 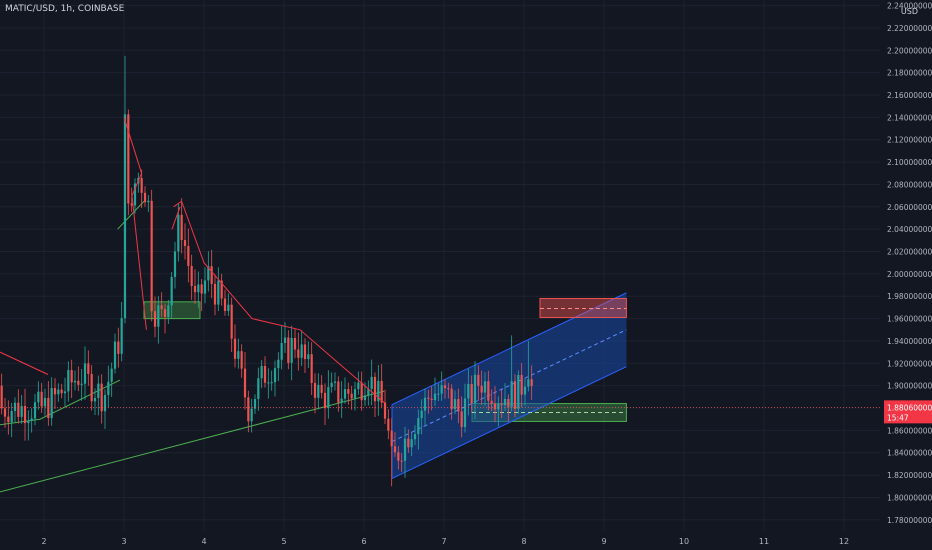 What do you see at coordinates (909, 475) in the screenshot?
I see `price-tick-label: 1.82000000` at bounding box center [909, 475].